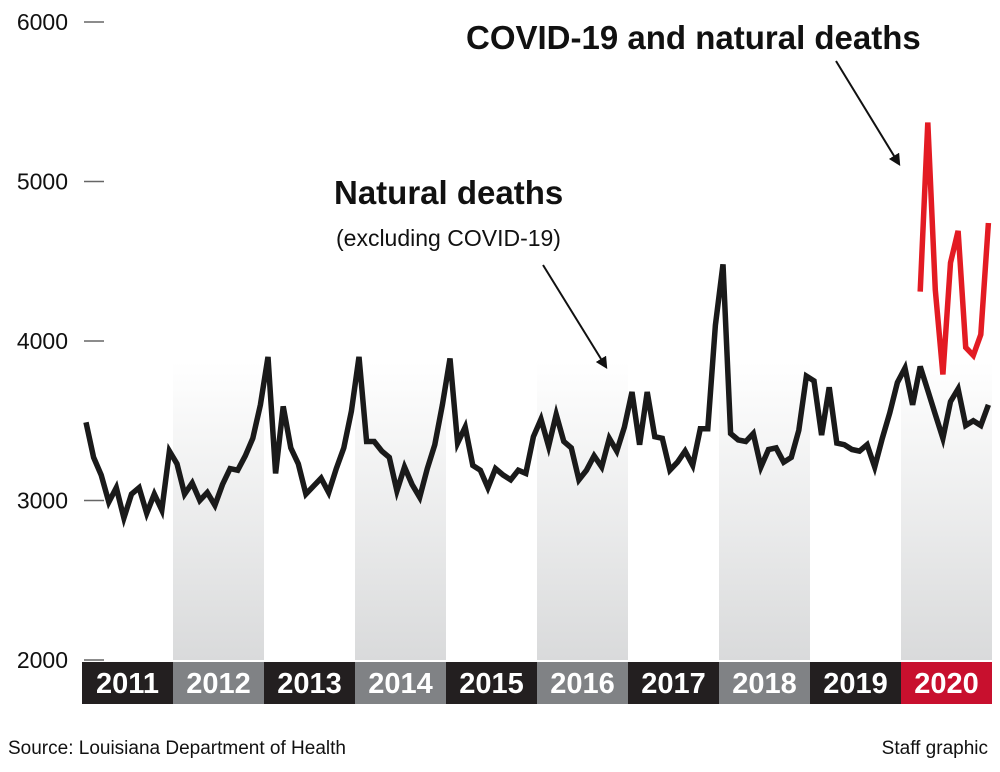  I want to click on year-band-2014, so click(400, 511).